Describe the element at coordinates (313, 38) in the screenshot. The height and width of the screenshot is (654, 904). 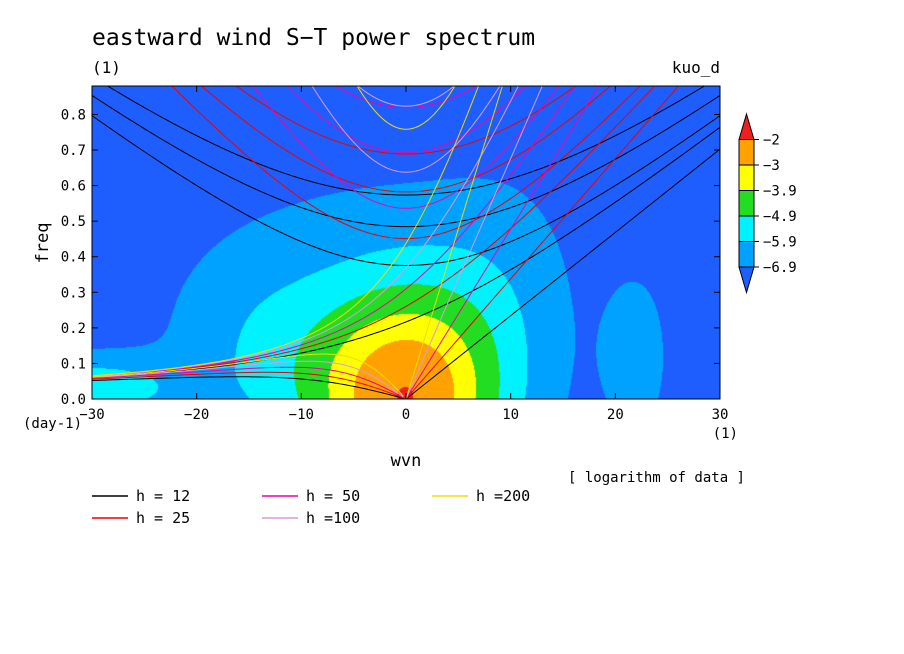
I see `chart-title: eastward wind S−T power spectrum` at that location.